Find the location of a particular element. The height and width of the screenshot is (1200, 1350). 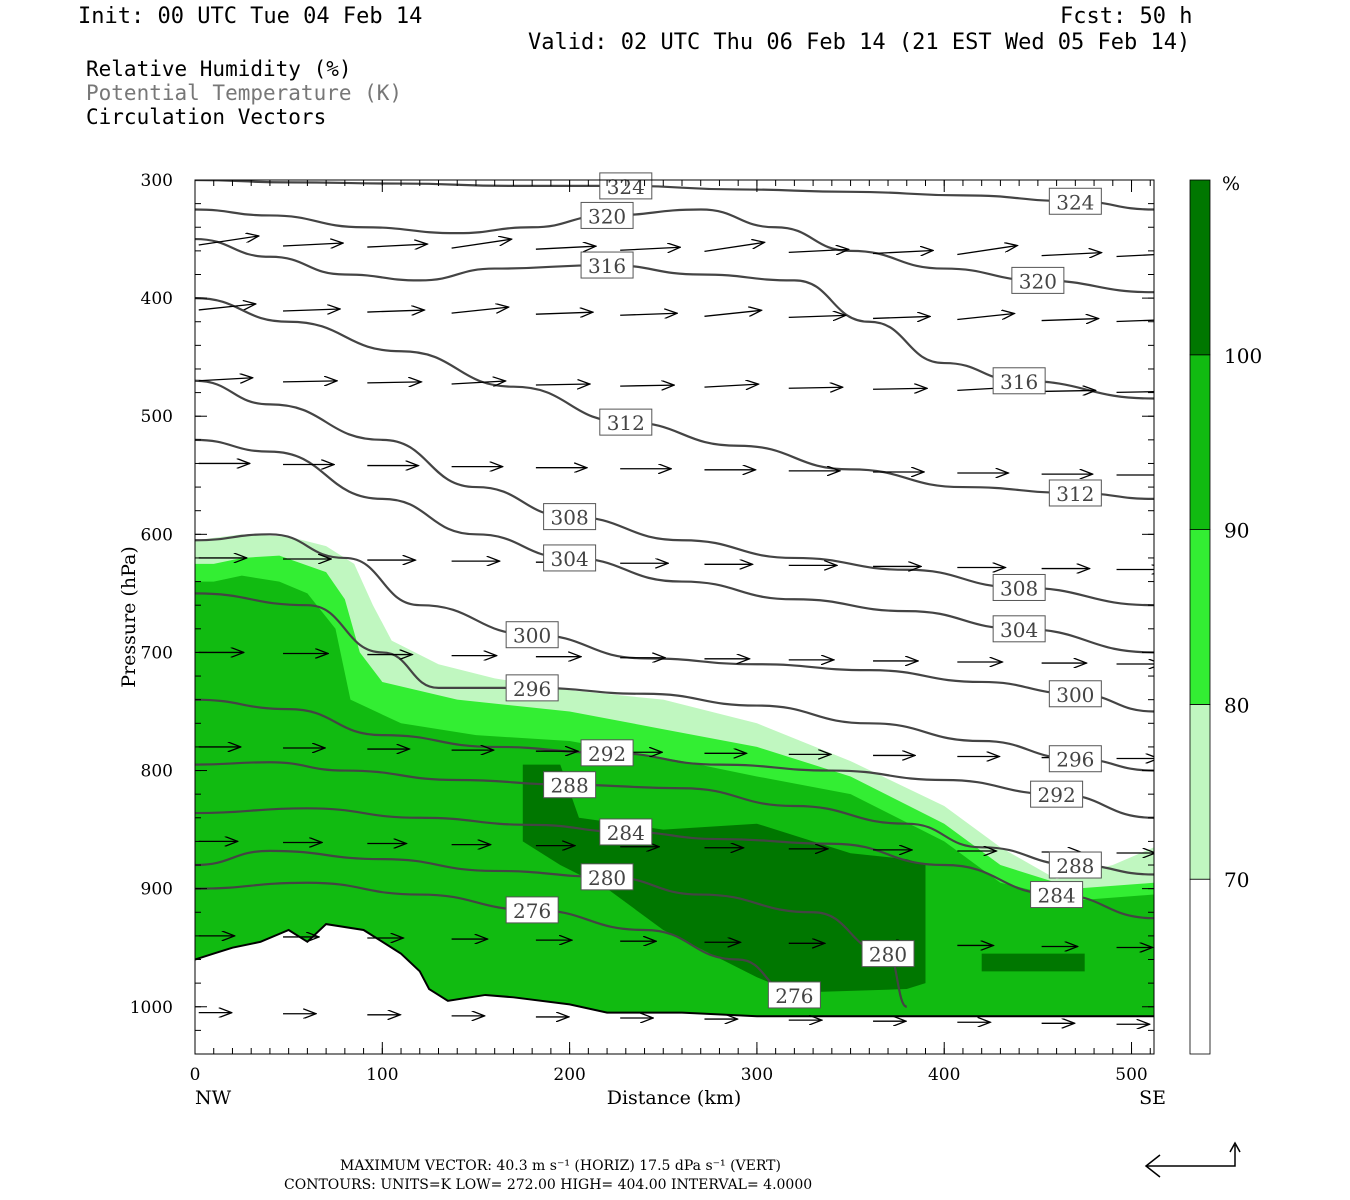

svg-text: 316 is located at coordinates (607, 266).